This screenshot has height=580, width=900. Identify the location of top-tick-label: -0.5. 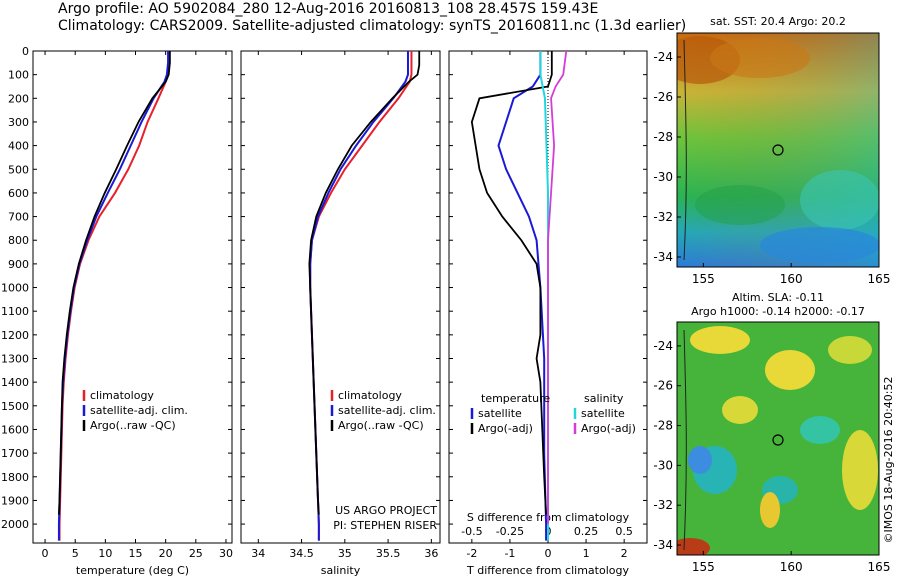
(471, 531).